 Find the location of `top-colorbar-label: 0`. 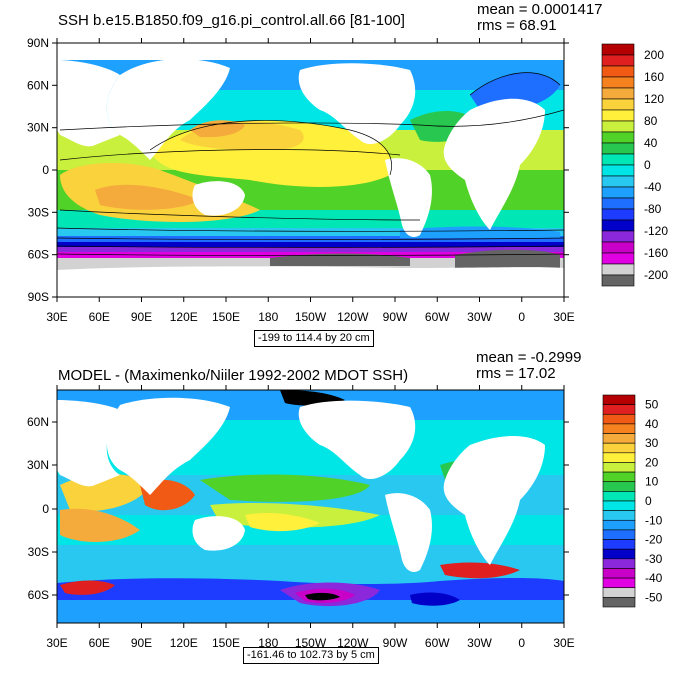

top-colorbar-label: 0 is located at coordinates (647, 165).